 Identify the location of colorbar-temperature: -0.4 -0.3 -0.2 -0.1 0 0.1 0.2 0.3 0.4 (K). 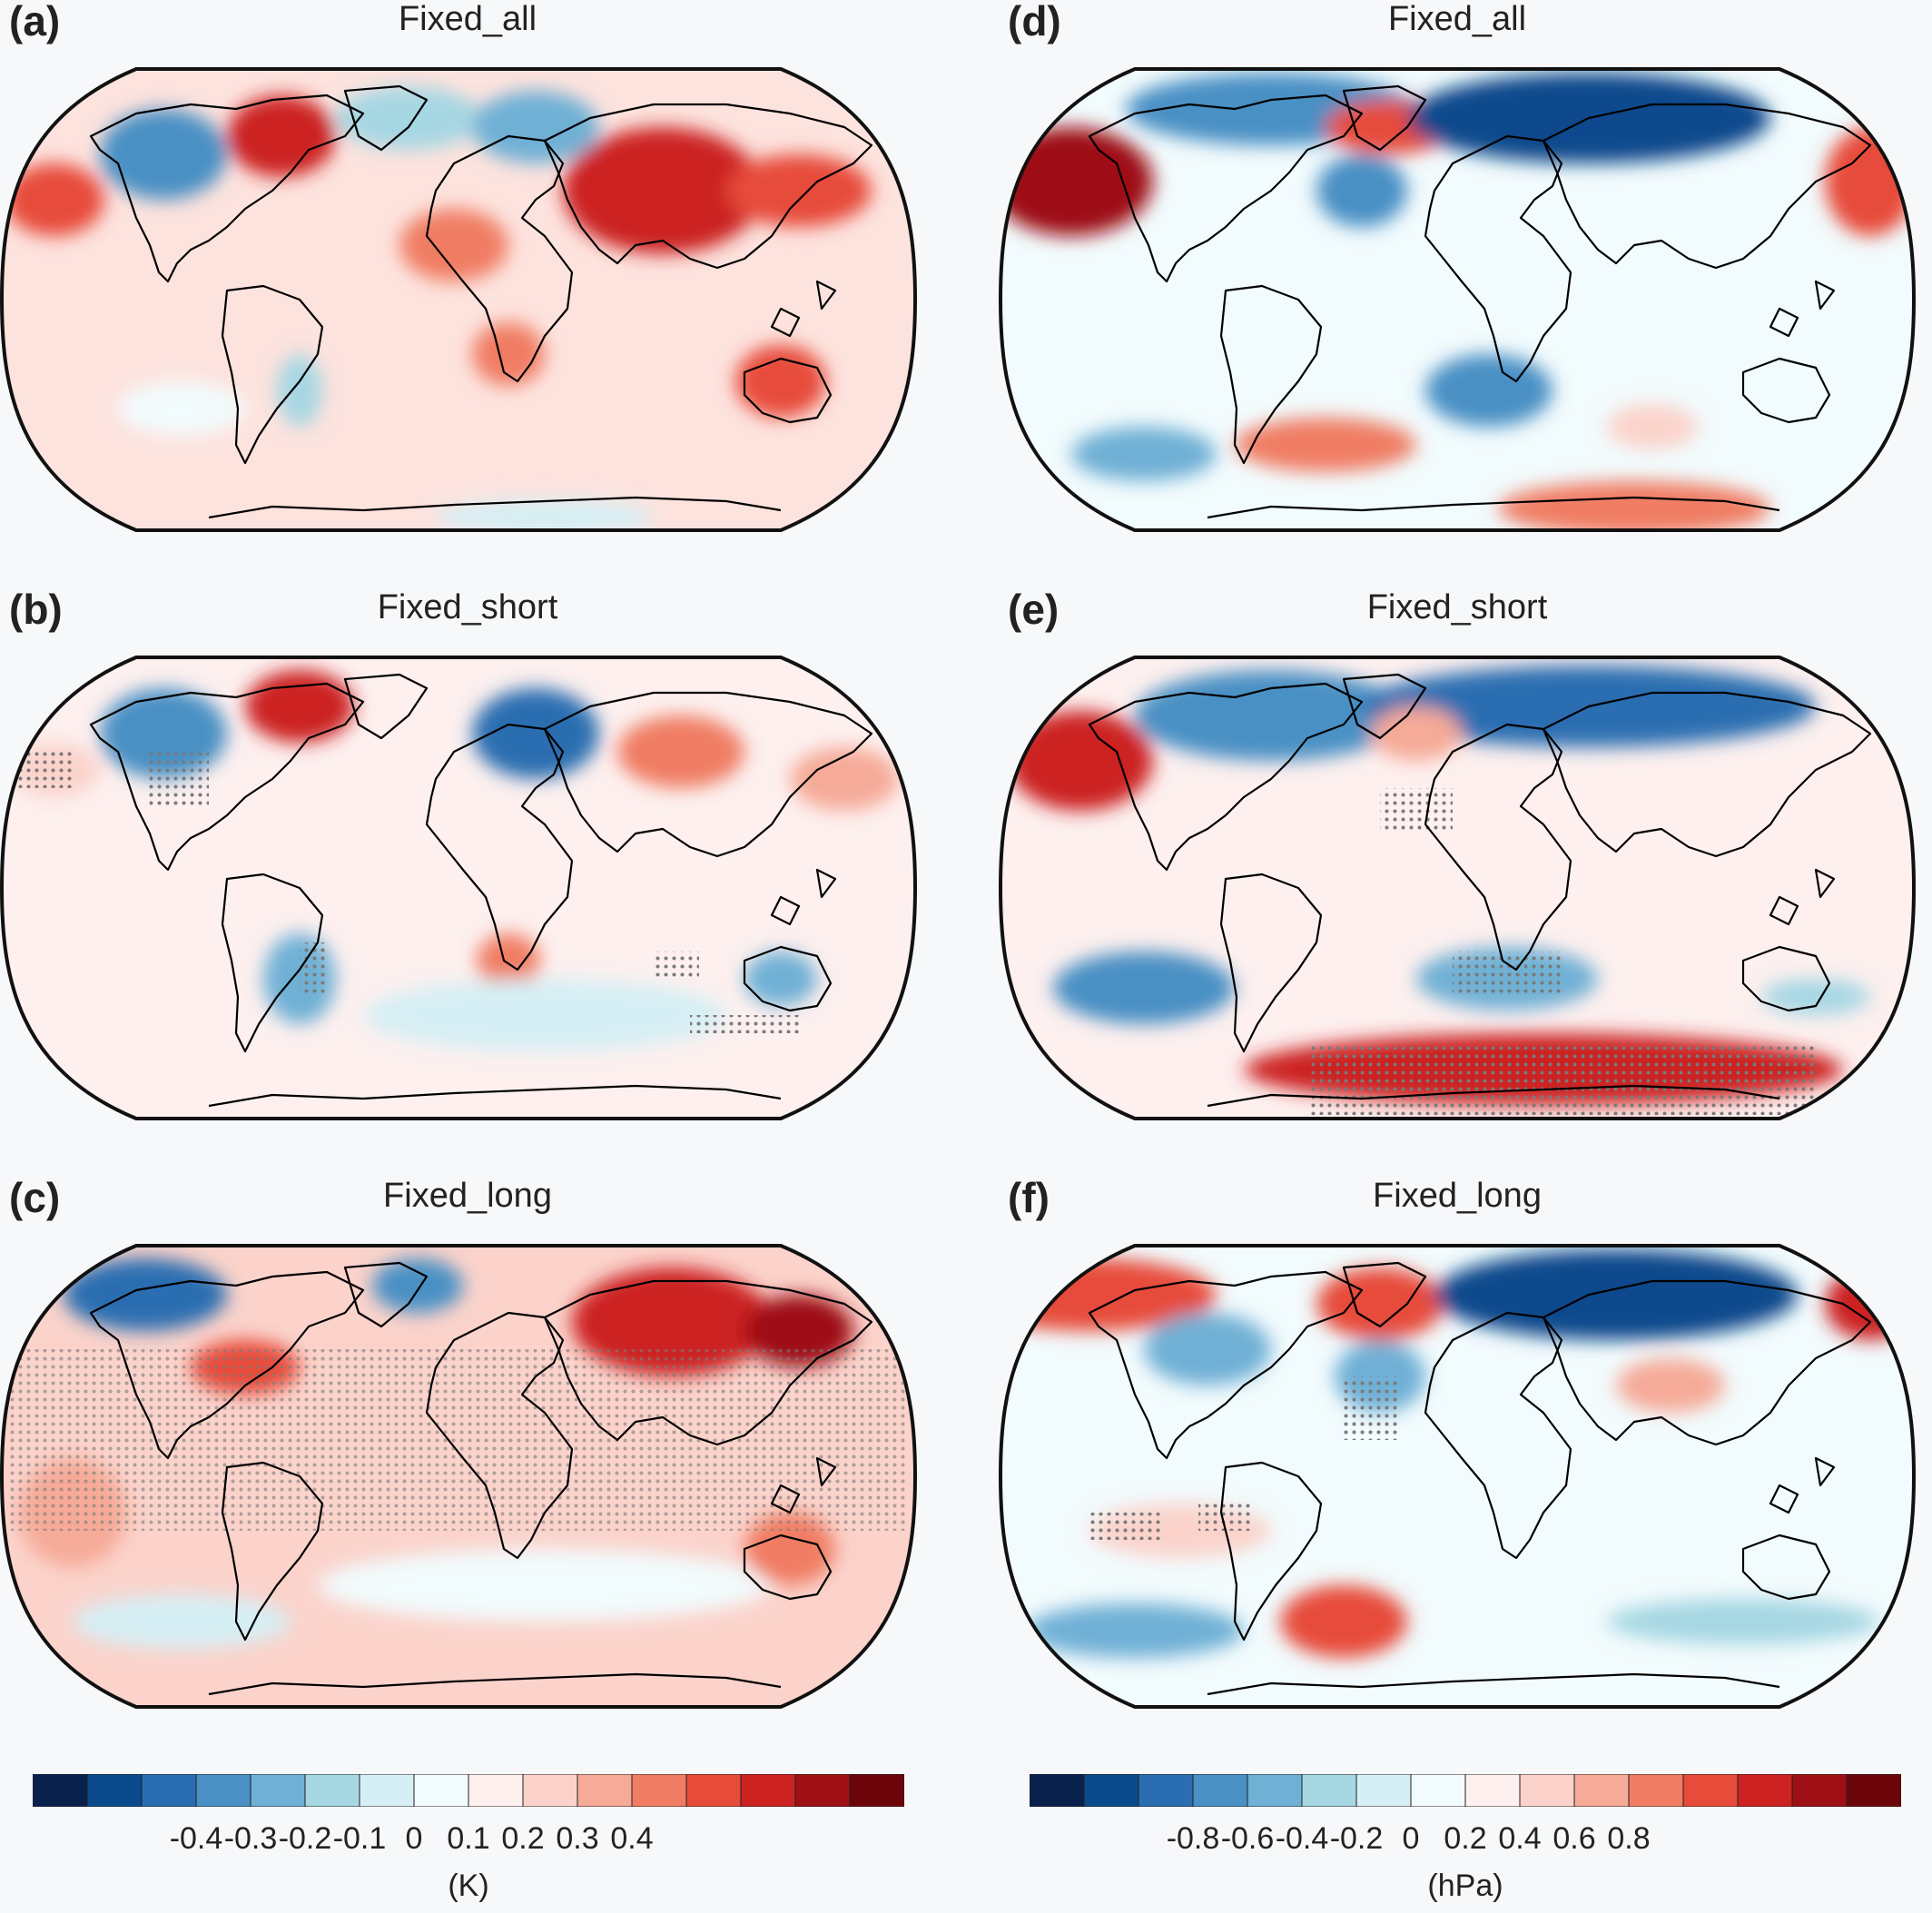
(468, 1842).